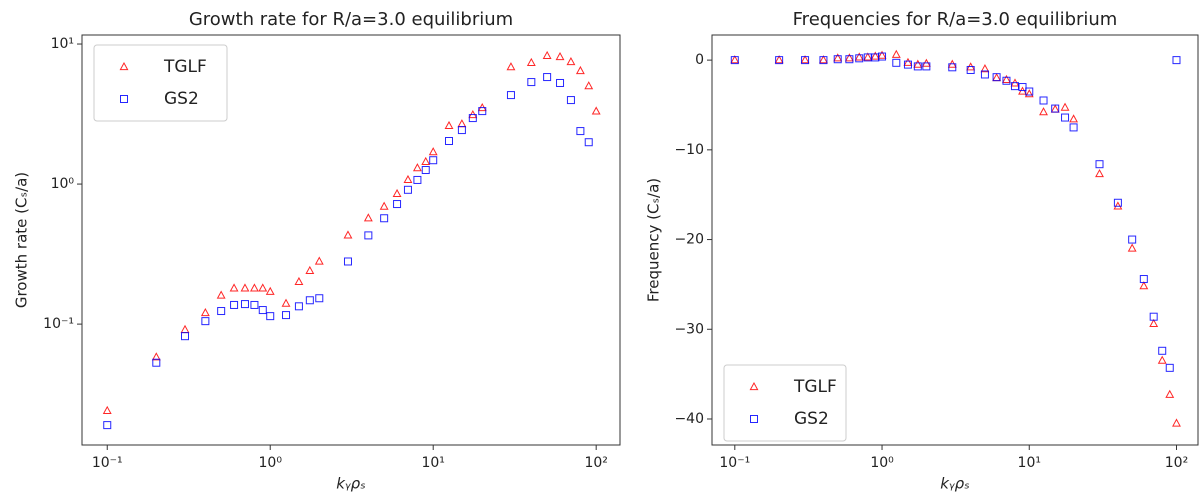 The image size is (1204, 497). What do you see at coordinates (595, 463) in the screenshot?
I see `x-tick-label: 10²` at bounding box center [595, 463].